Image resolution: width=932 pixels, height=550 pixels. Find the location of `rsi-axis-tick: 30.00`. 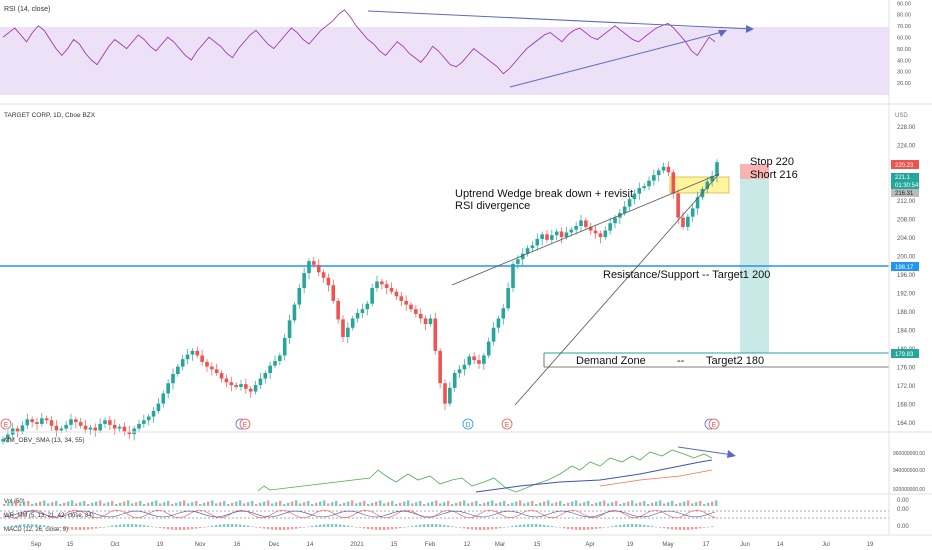

rsi-axis-tick: 30.00 is located at coordinates (904, 73).